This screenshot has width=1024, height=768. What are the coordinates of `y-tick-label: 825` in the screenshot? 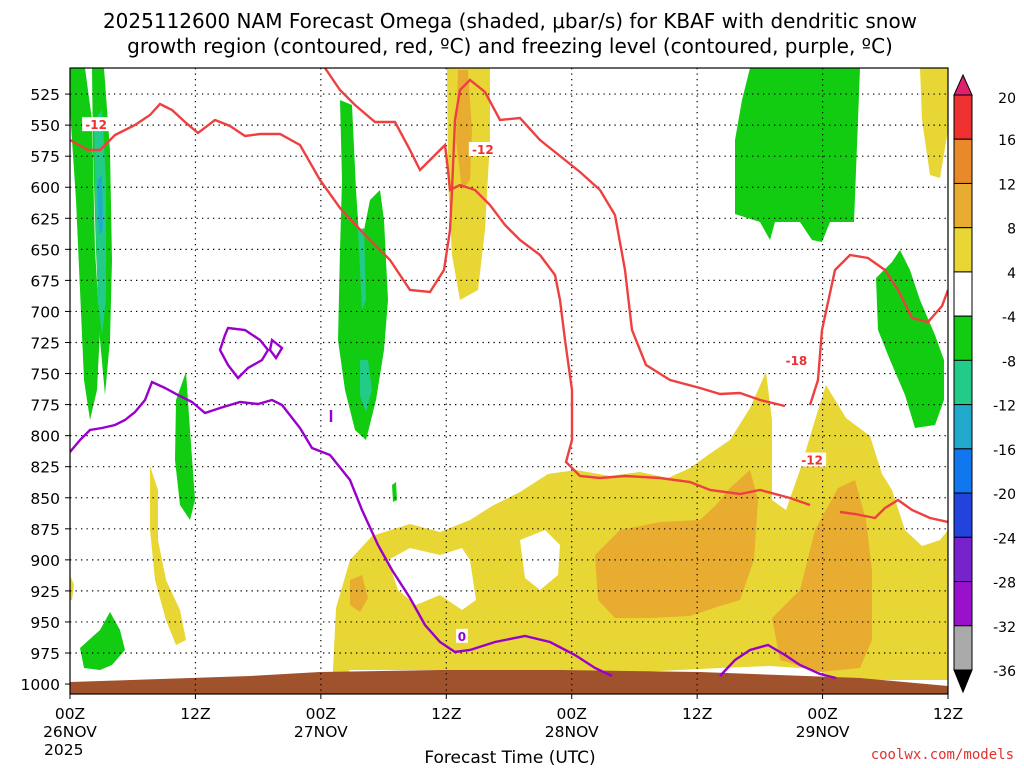 It's located at (45, 468).